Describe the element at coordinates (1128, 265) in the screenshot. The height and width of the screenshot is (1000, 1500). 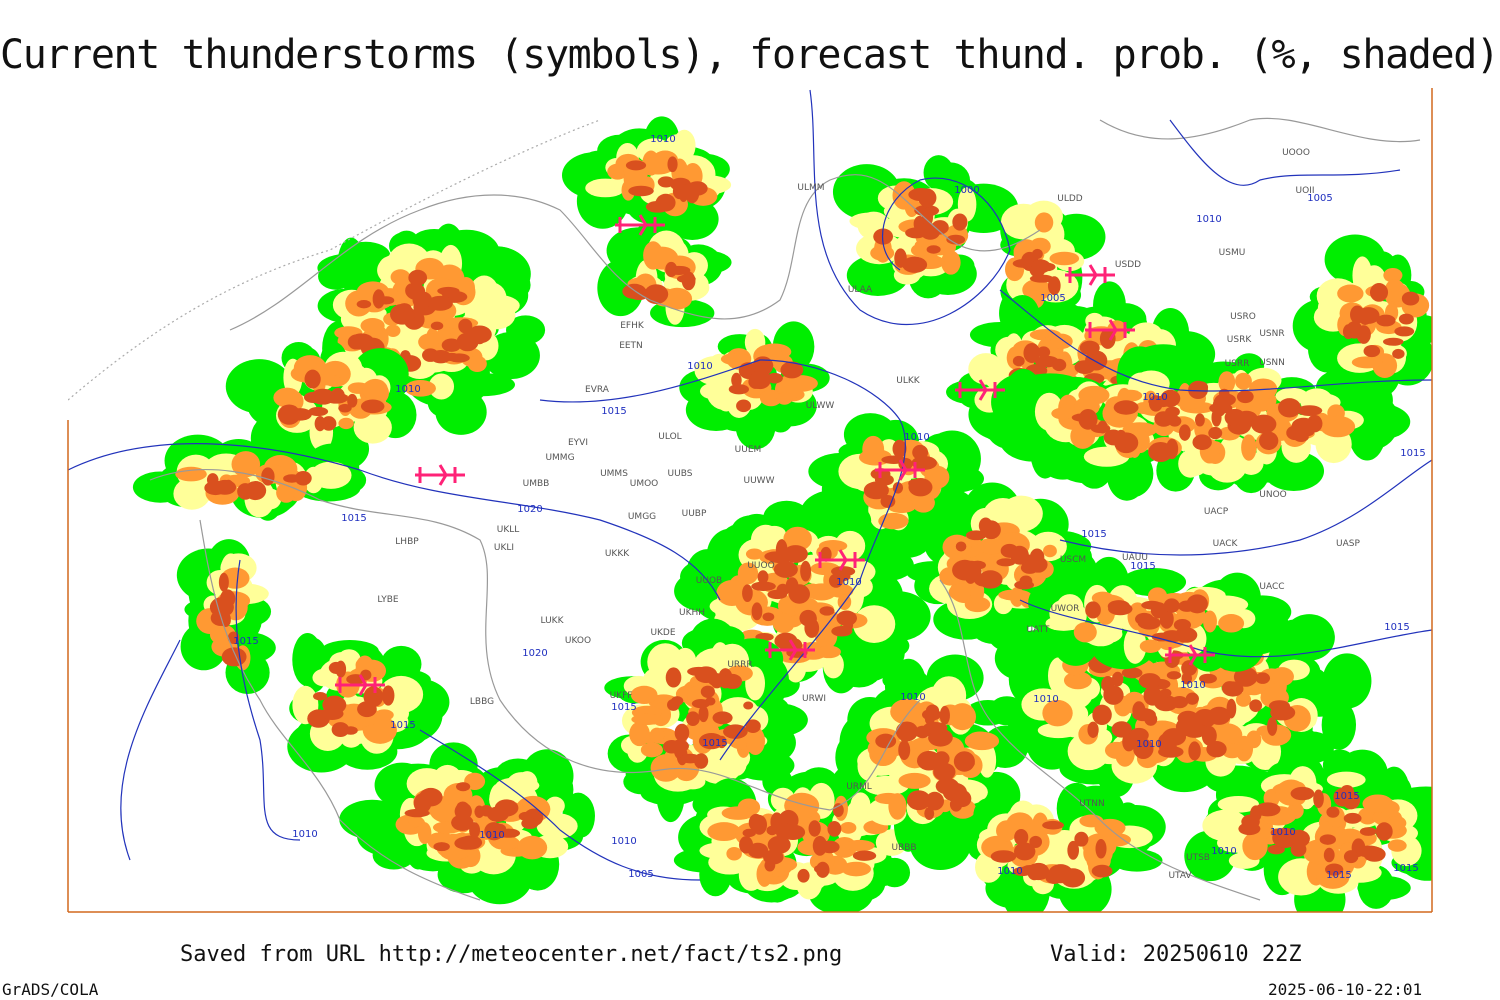
I see `station-label: USDD` at that location.